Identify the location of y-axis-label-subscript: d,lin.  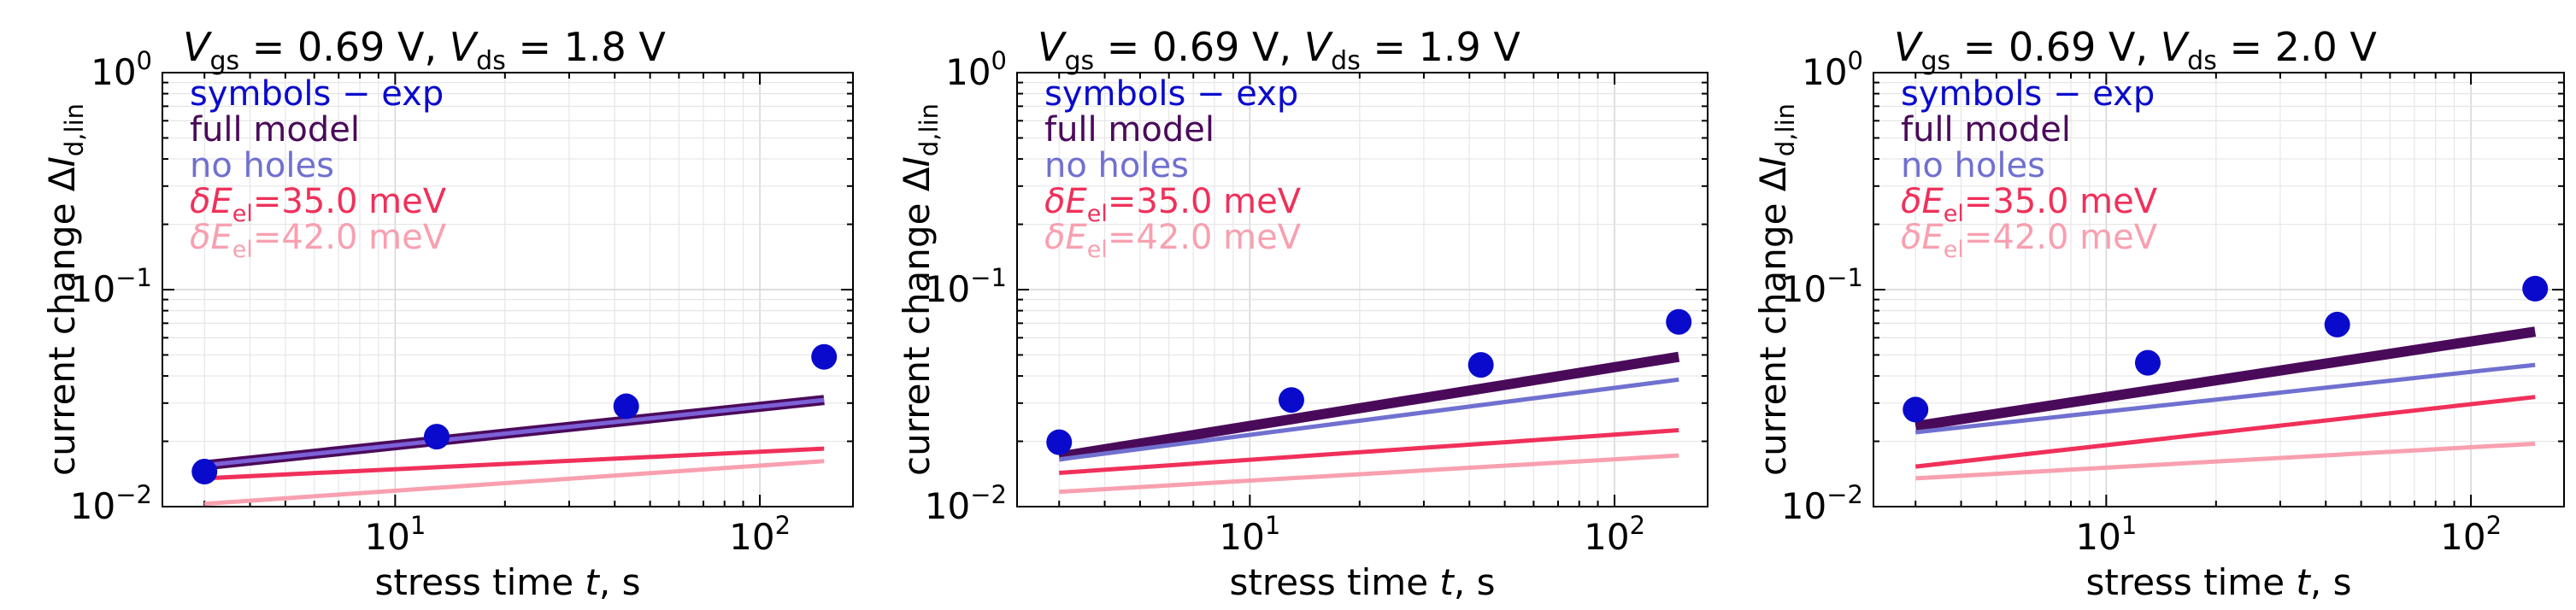
(929, 129).